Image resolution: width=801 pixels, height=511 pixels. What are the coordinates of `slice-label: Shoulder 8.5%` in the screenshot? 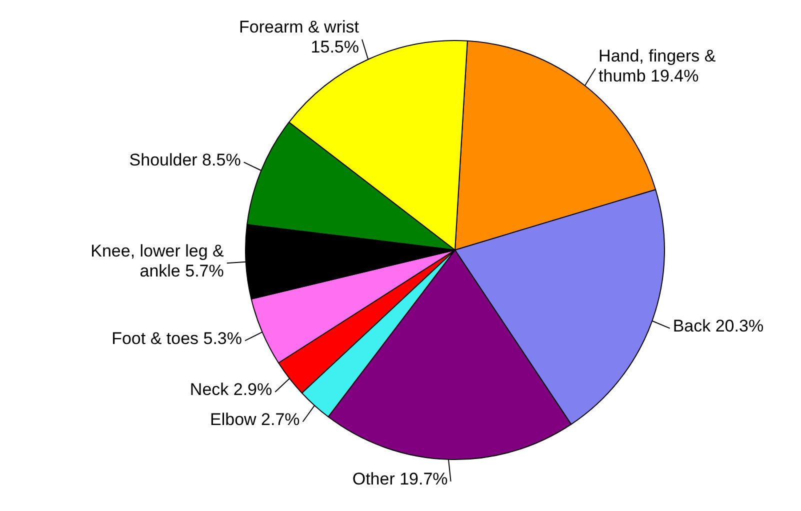 It's located at (185, 160).